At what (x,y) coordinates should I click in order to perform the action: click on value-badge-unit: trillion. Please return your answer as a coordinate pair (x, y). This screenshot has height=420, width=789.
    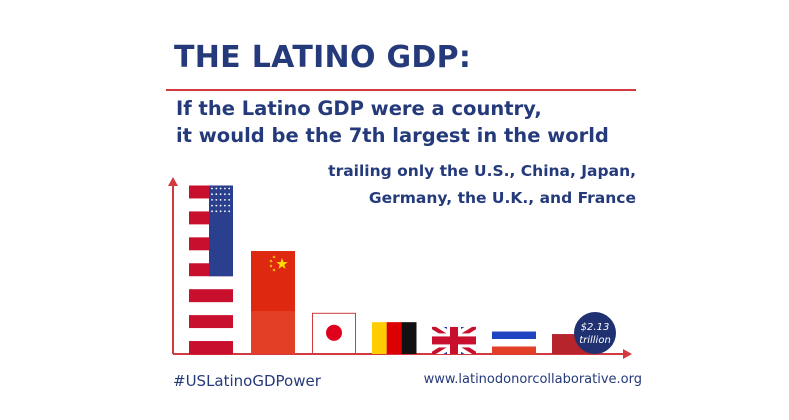
    Looking at the image, I should click on (595, 340).